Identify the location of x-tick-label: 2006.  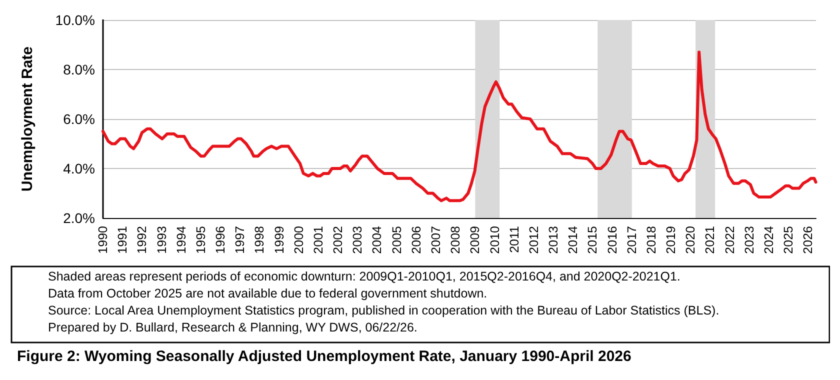
(416, 240).